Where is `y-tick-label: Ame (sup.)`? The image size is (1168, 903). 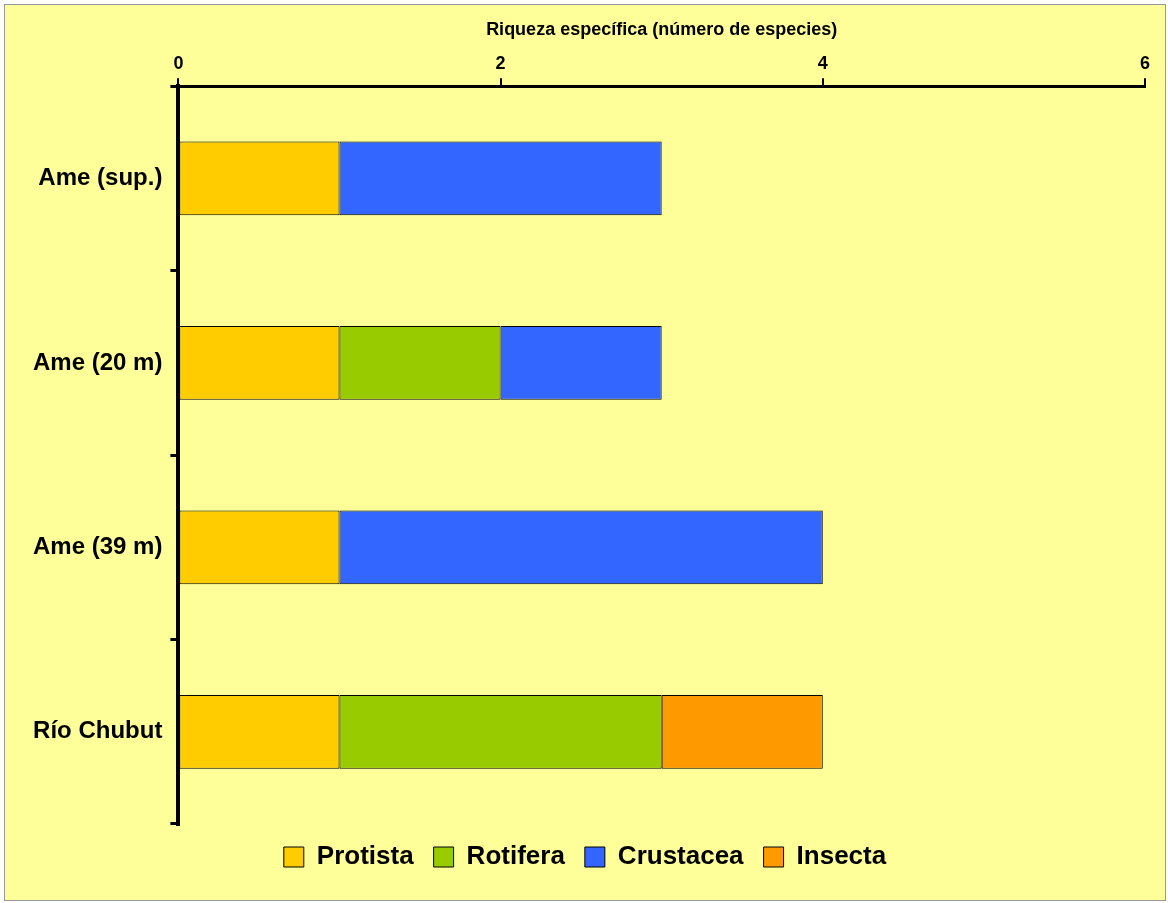 y-tick-label: Ame (sup.) is located at coordinates (100, 177).